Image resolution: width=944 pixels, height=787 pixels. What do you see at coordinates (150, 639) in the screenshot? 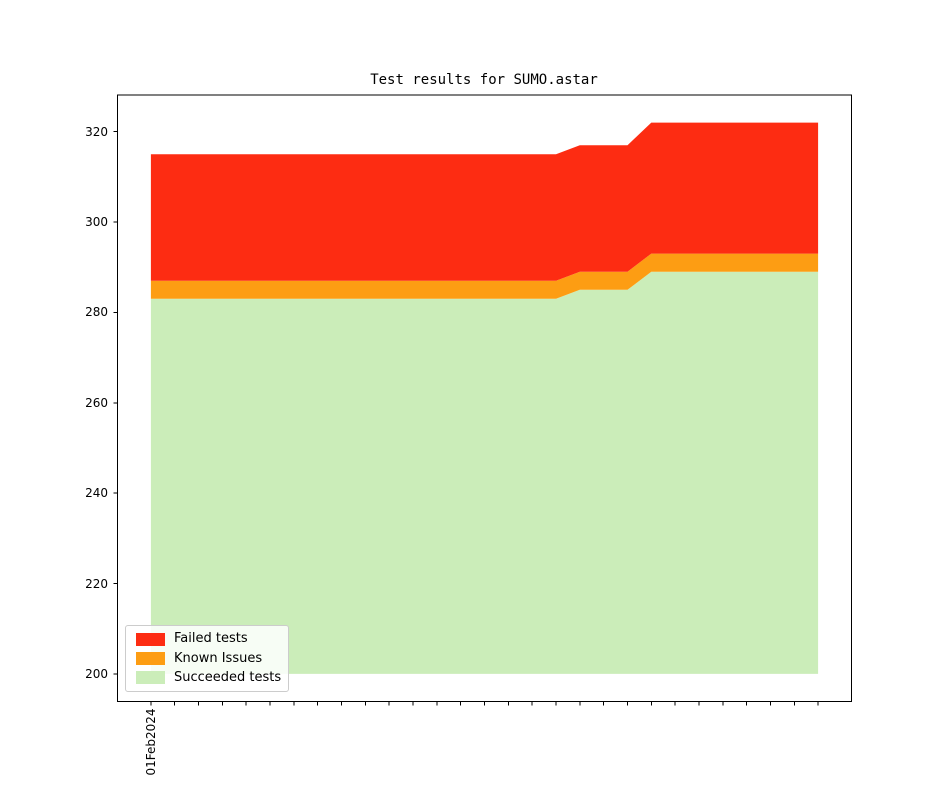
I see `failed-tests-swatch-icon` at bounding box center [150, 639].